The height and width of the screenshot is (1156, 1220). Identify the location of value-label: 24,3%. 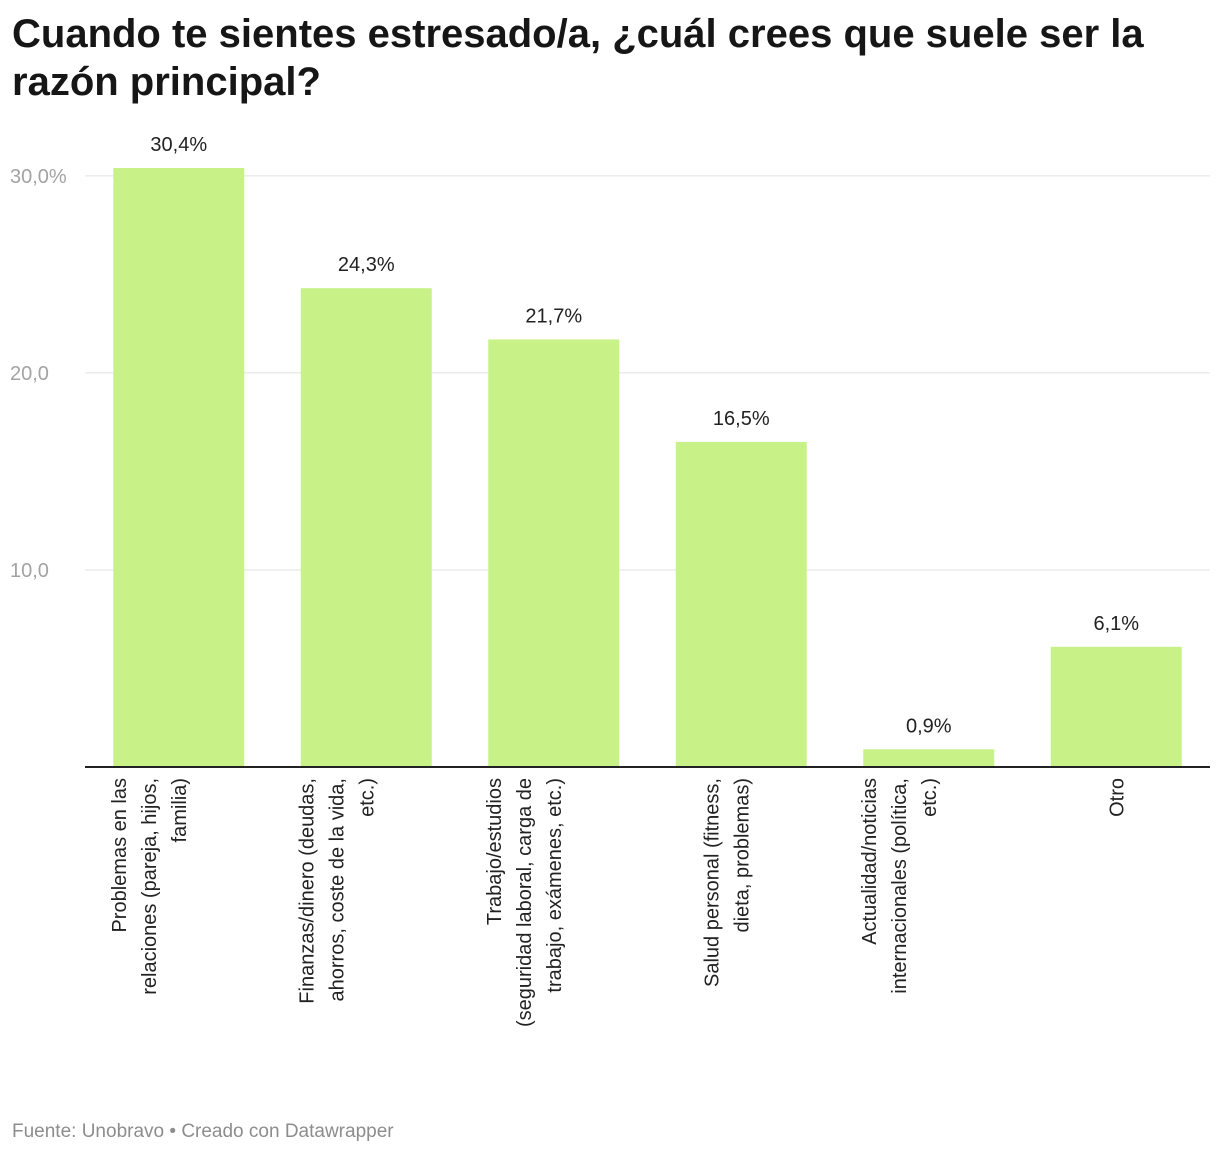
(366, 265).